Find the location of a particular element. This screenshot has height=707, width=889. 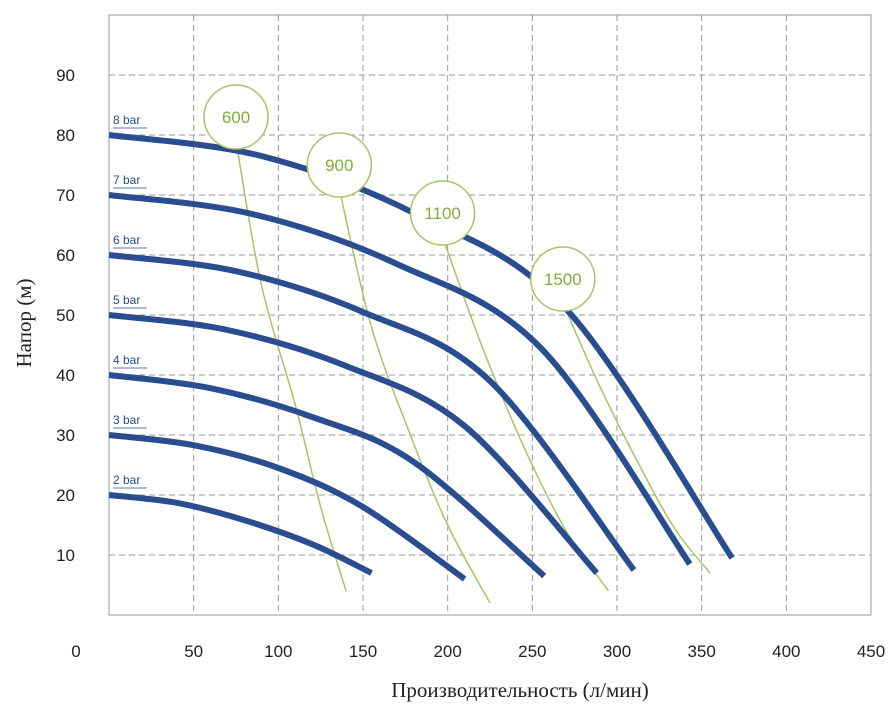

x-tick-label: 450 is located at coordinates (871, 651).